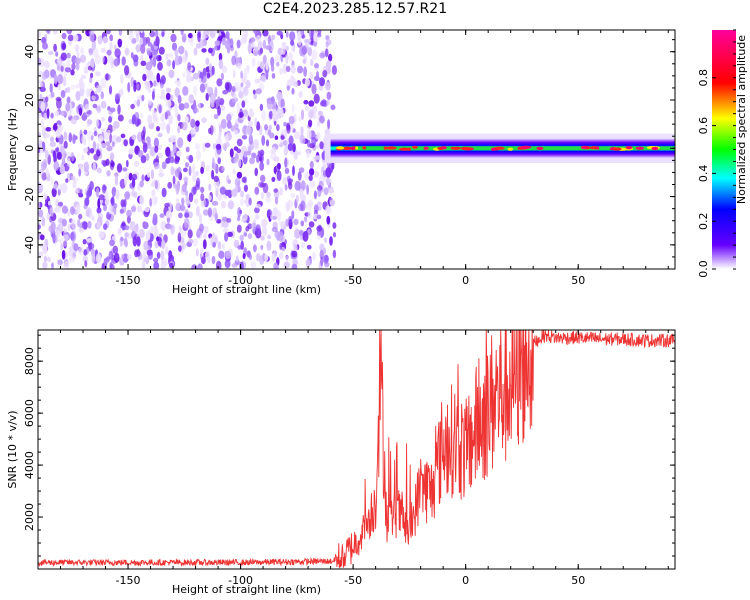  Describe the element at coordinates (29, 52) in the screenshot. I see `top-ytick-label: 40` at that location.